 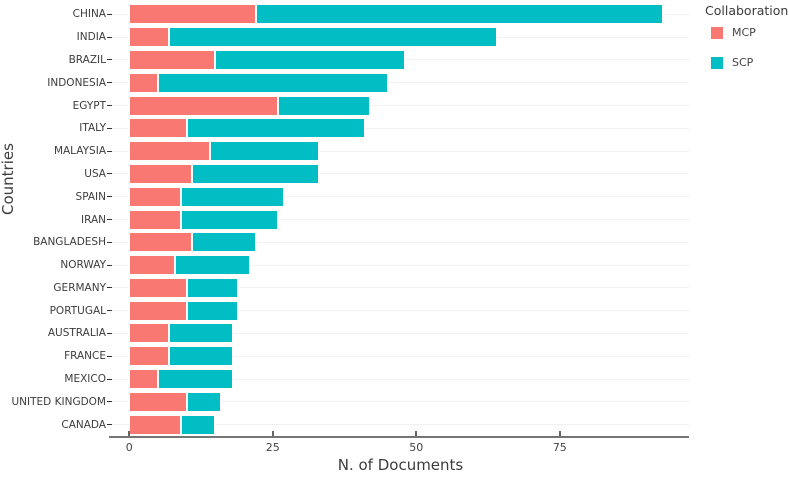 I want to click on bar-segment-mcp-italy, so click(x=158, y=128).